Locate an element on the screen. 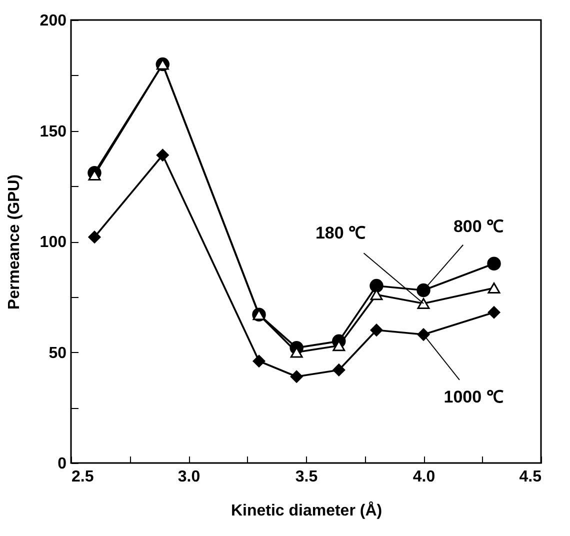 Image resolution: width=570 pixels, height=536 pixels. x-tick-label: 4.5 is located at coordinates (530, 477).